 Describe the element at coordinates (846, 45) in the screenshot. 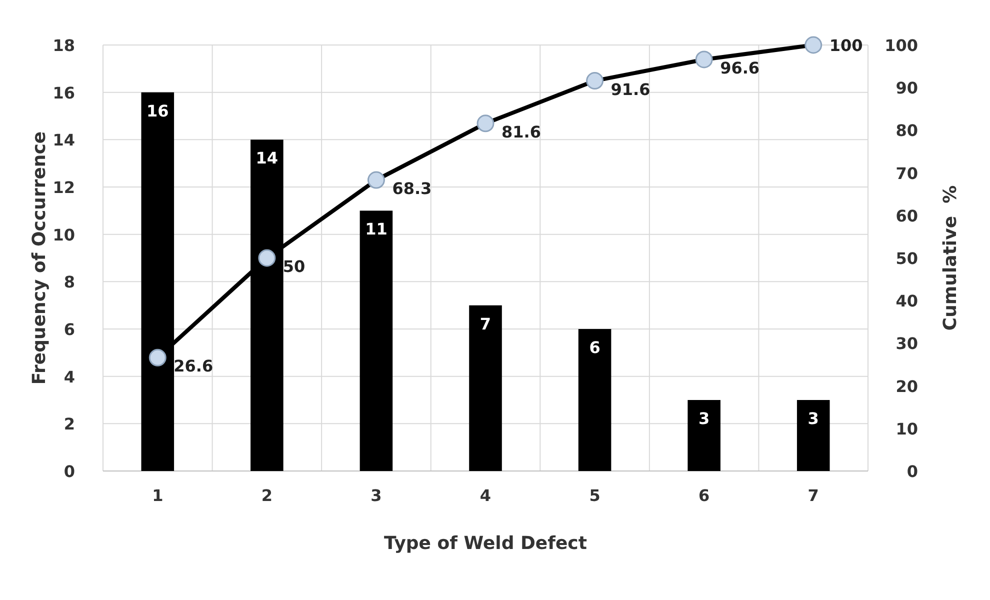

I see `data-label: 100` at that location.